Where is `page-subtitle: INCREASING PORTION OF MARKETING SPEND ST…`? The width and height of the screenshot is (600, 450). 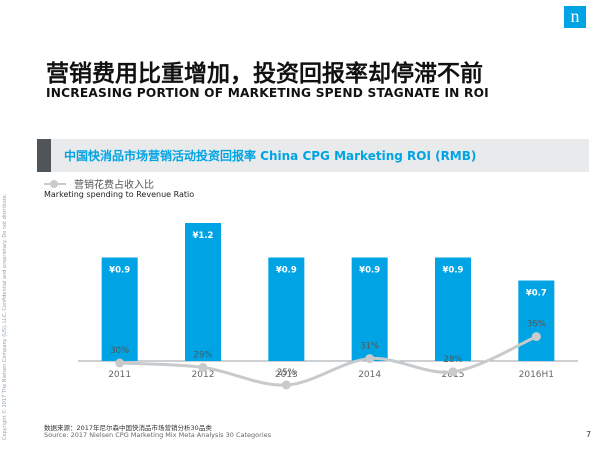 page-subtitle: INCREASING PORTION OF MARKETING SPEND ST… is located at coordinates (267, 93).